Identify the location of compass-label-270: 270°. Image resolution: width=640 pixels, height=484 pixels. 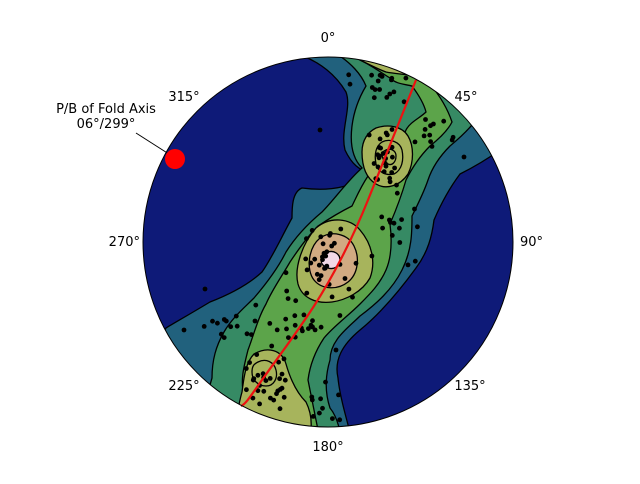
(124, 242).